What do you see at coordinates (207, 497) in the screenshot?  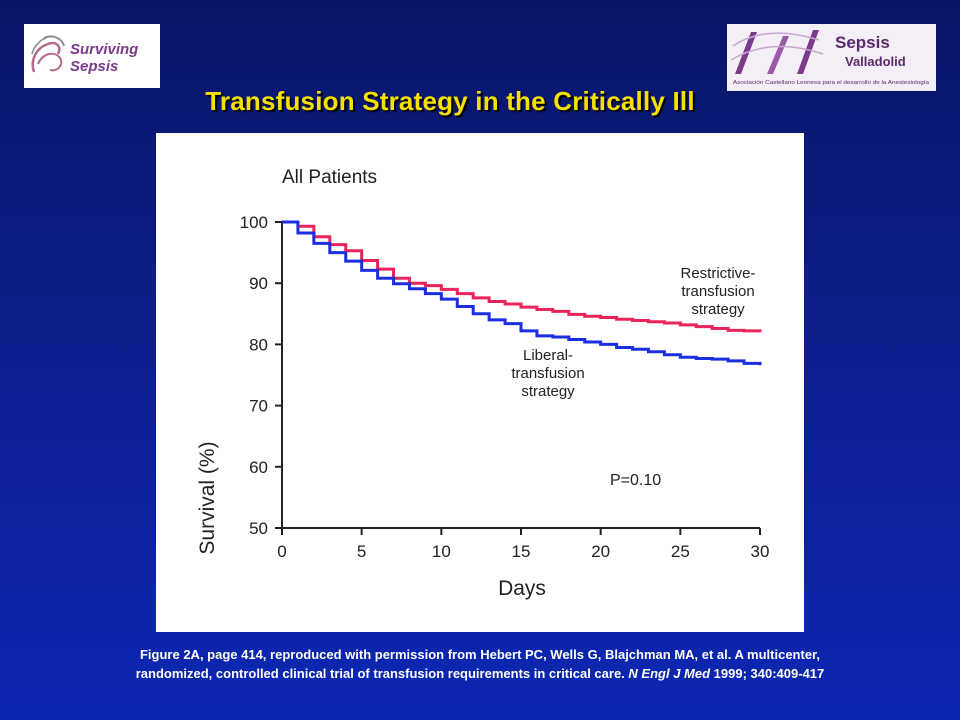 I see `y-axis-label: Survival (%)` at bounding box center [207, 497].